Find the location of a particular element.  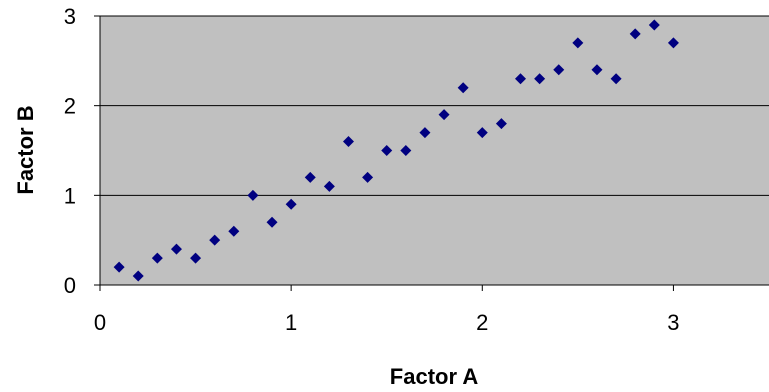

y-axis-title: Factor B is located at coordinates (25, 149).